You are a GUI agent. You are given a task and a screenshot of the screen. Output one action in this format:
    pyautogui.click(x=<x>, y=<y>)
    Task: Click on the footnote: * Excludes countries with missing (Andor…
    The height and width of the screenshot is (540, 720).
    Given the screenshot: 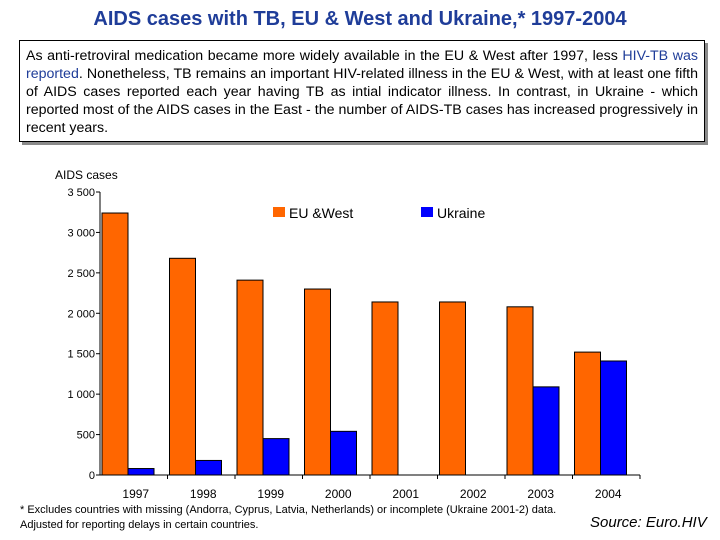 What is the action you would take?
    pyautogui.click(x=288, y=517)
    